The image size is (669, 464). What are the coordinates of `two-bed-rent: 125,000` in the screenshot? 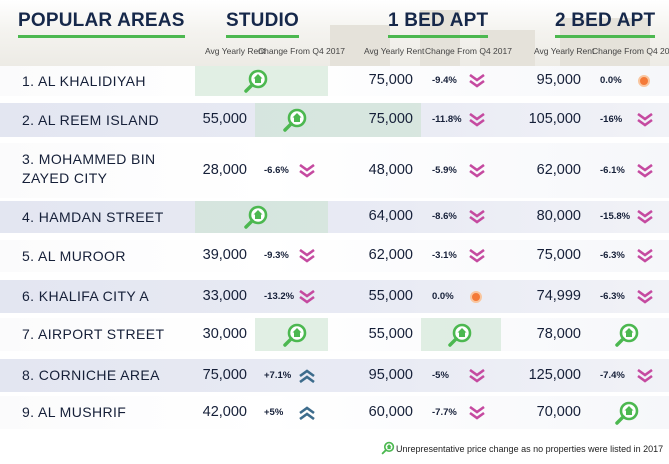 It's located at (554, 375).